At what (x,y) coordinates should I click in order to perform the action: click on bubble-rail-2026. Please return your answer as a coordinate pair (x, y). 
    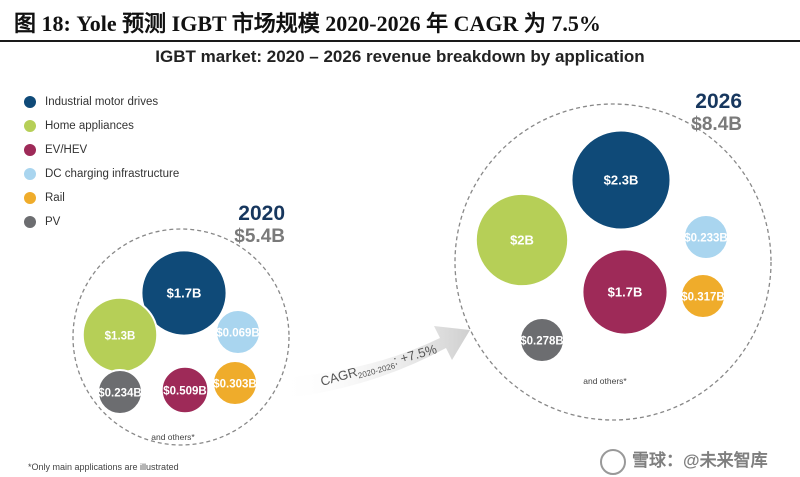
    Looking at the image, I should click on (703, 296).